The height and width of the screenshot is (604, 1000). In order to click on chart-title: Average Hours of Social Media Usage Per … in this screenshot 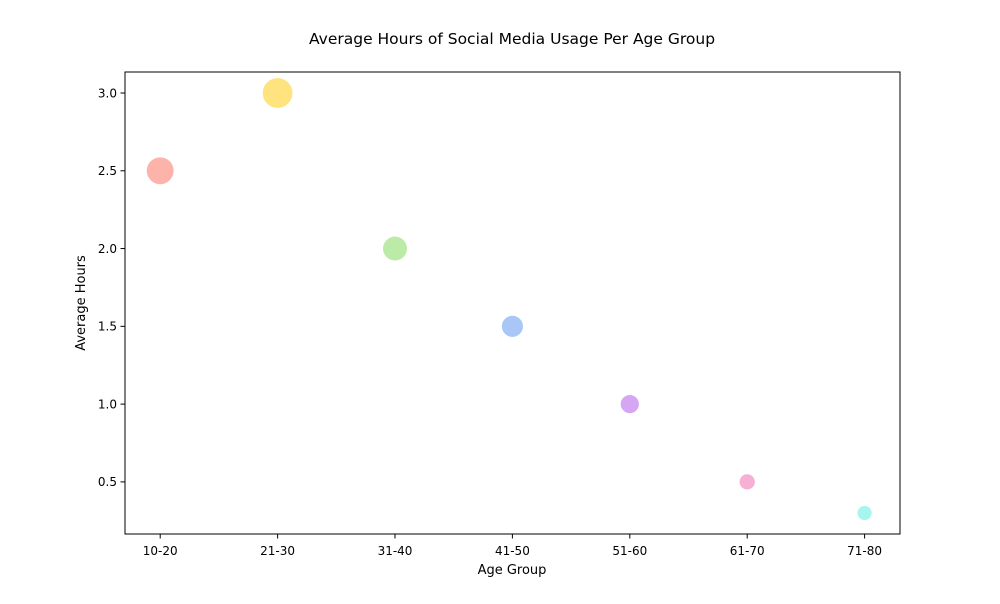, I will do `click(512, 39)`.